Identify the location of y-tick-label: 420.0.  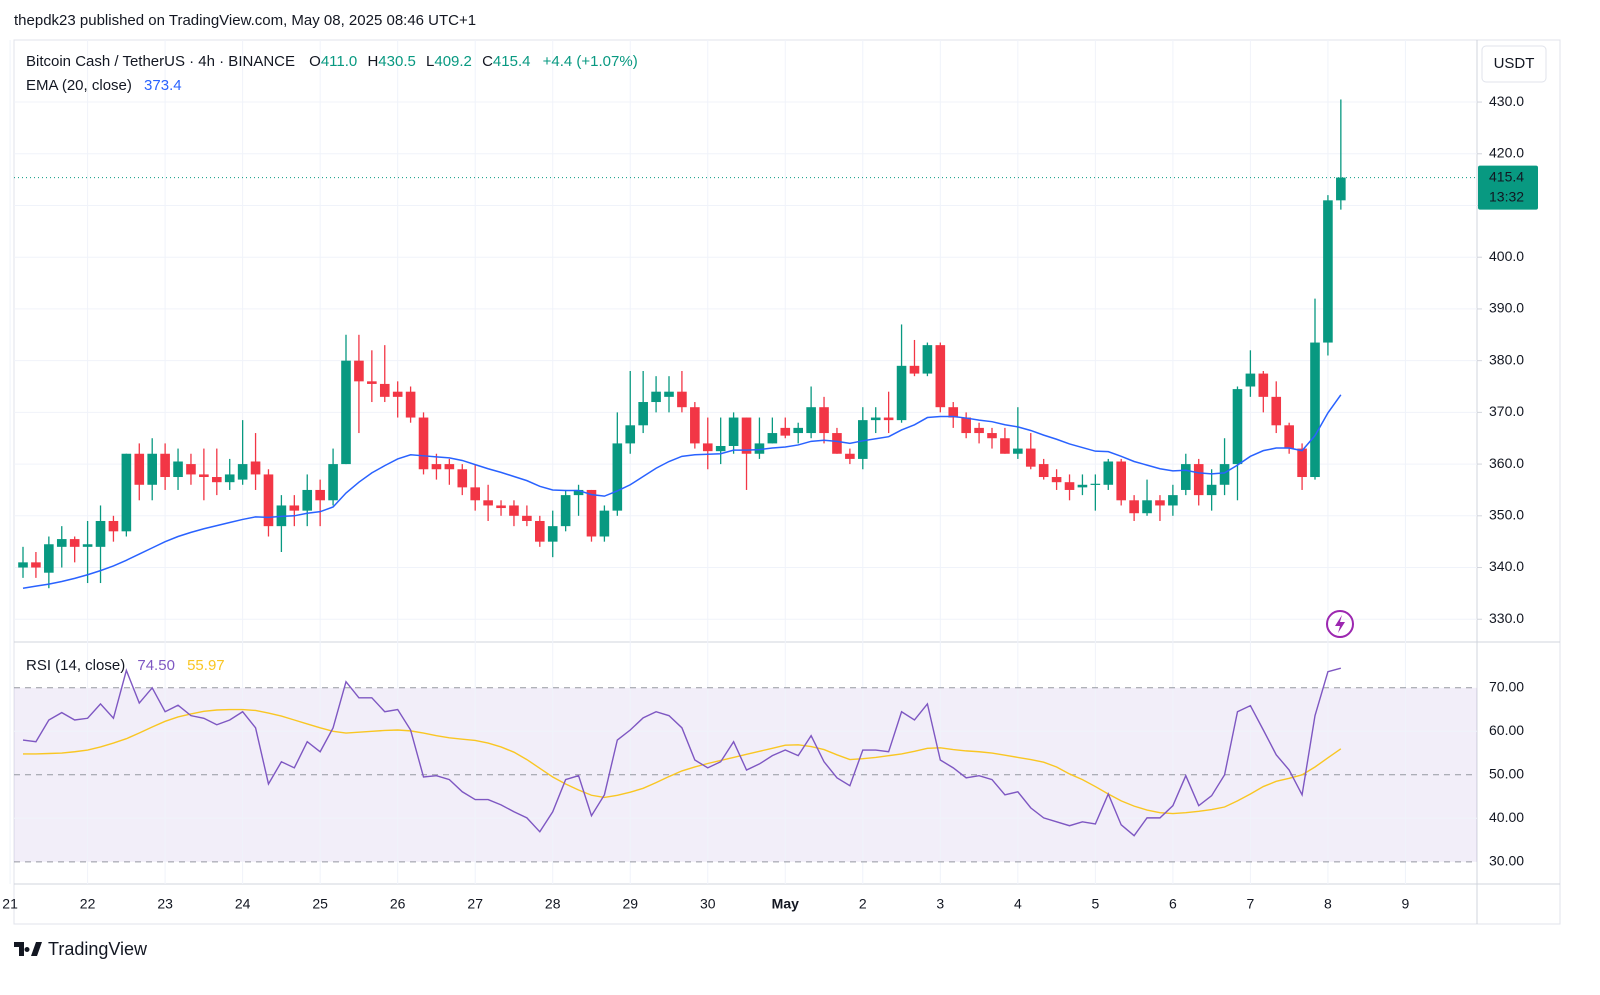
(1506, 152).